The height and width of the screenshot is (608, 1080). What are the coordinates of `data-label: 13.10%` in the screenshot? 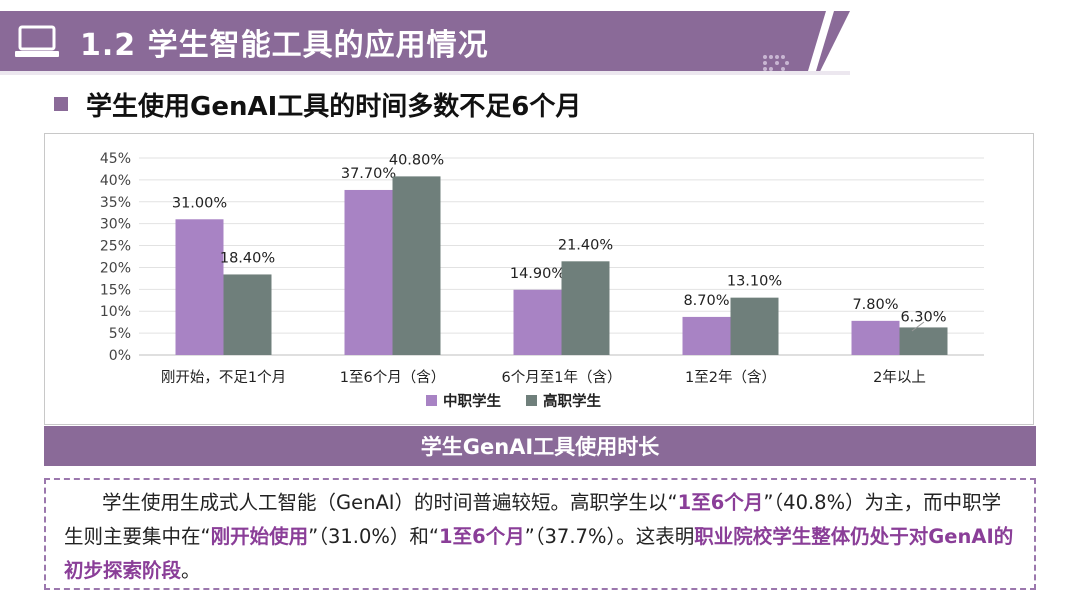 It's located at (754, 282).